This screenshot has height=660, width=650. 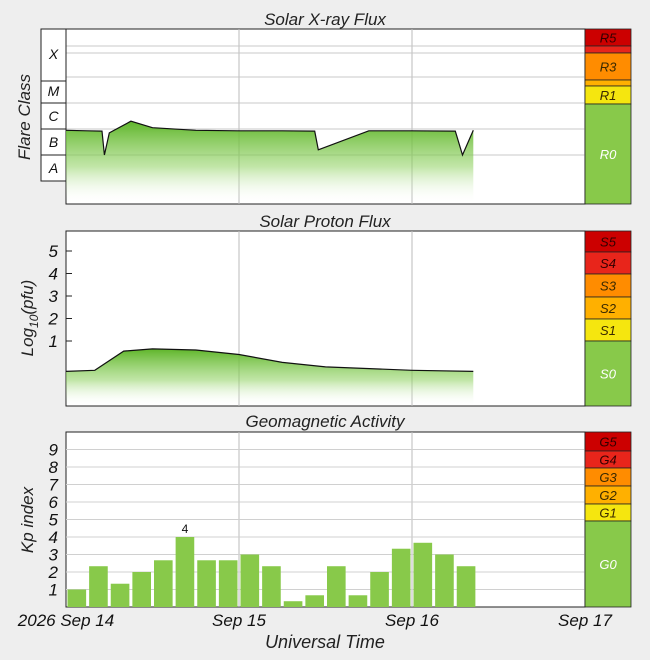 What do you see at coordinates (65, 620) in the screenshot?
I see `x-tick-label: 2026 Sep 14` at bounding box center [65, 620].